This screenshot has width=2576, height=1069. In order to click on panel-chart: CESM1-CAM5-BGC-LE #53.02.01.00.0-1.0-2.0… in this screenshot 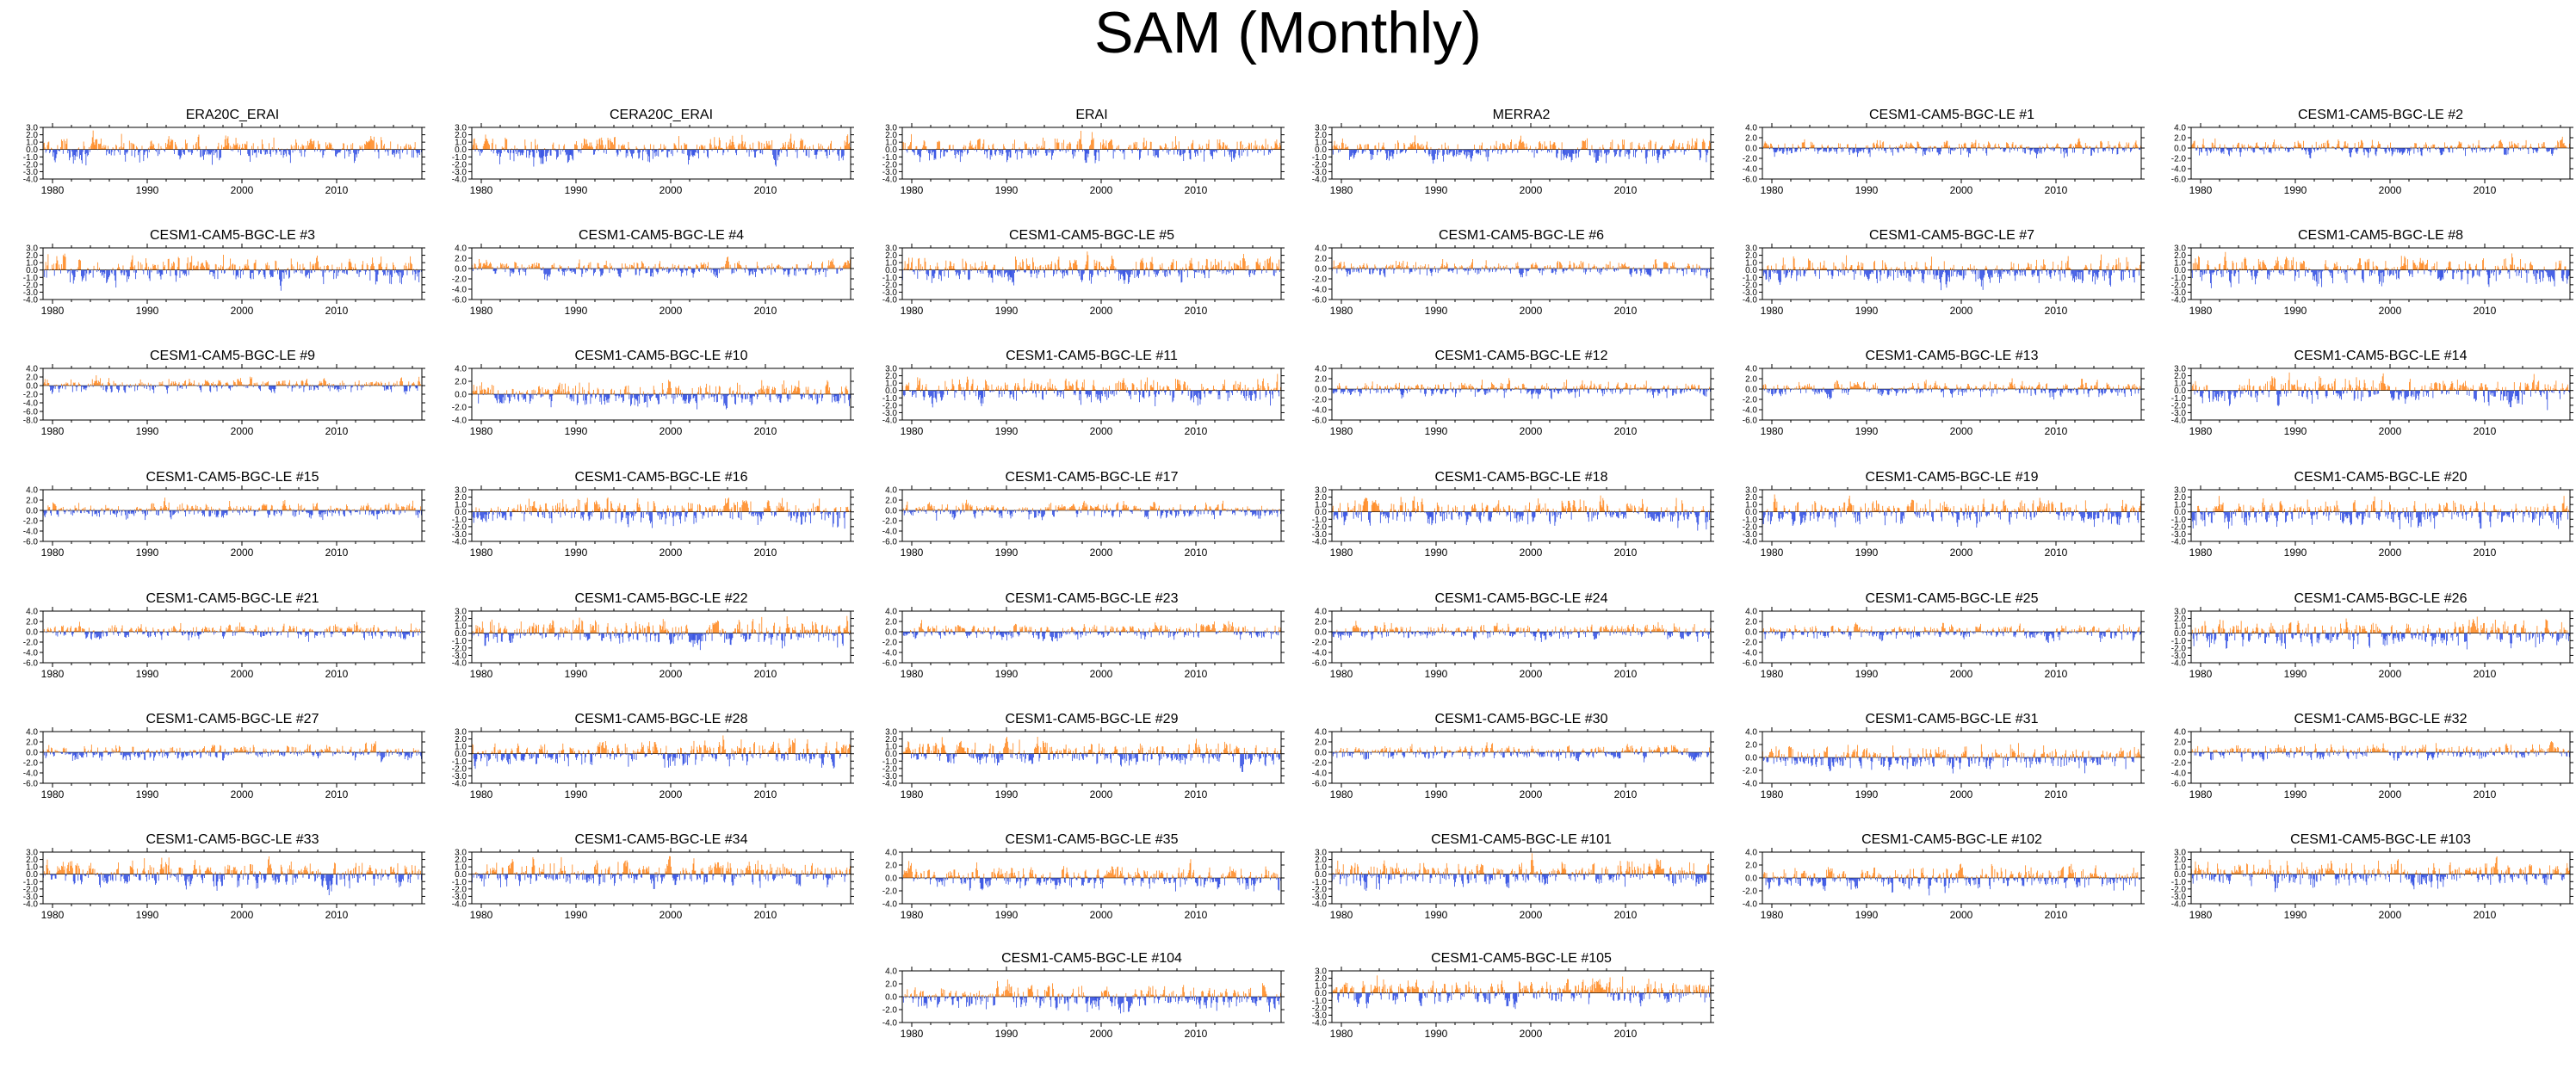, I will do `click(1084, 272)`.